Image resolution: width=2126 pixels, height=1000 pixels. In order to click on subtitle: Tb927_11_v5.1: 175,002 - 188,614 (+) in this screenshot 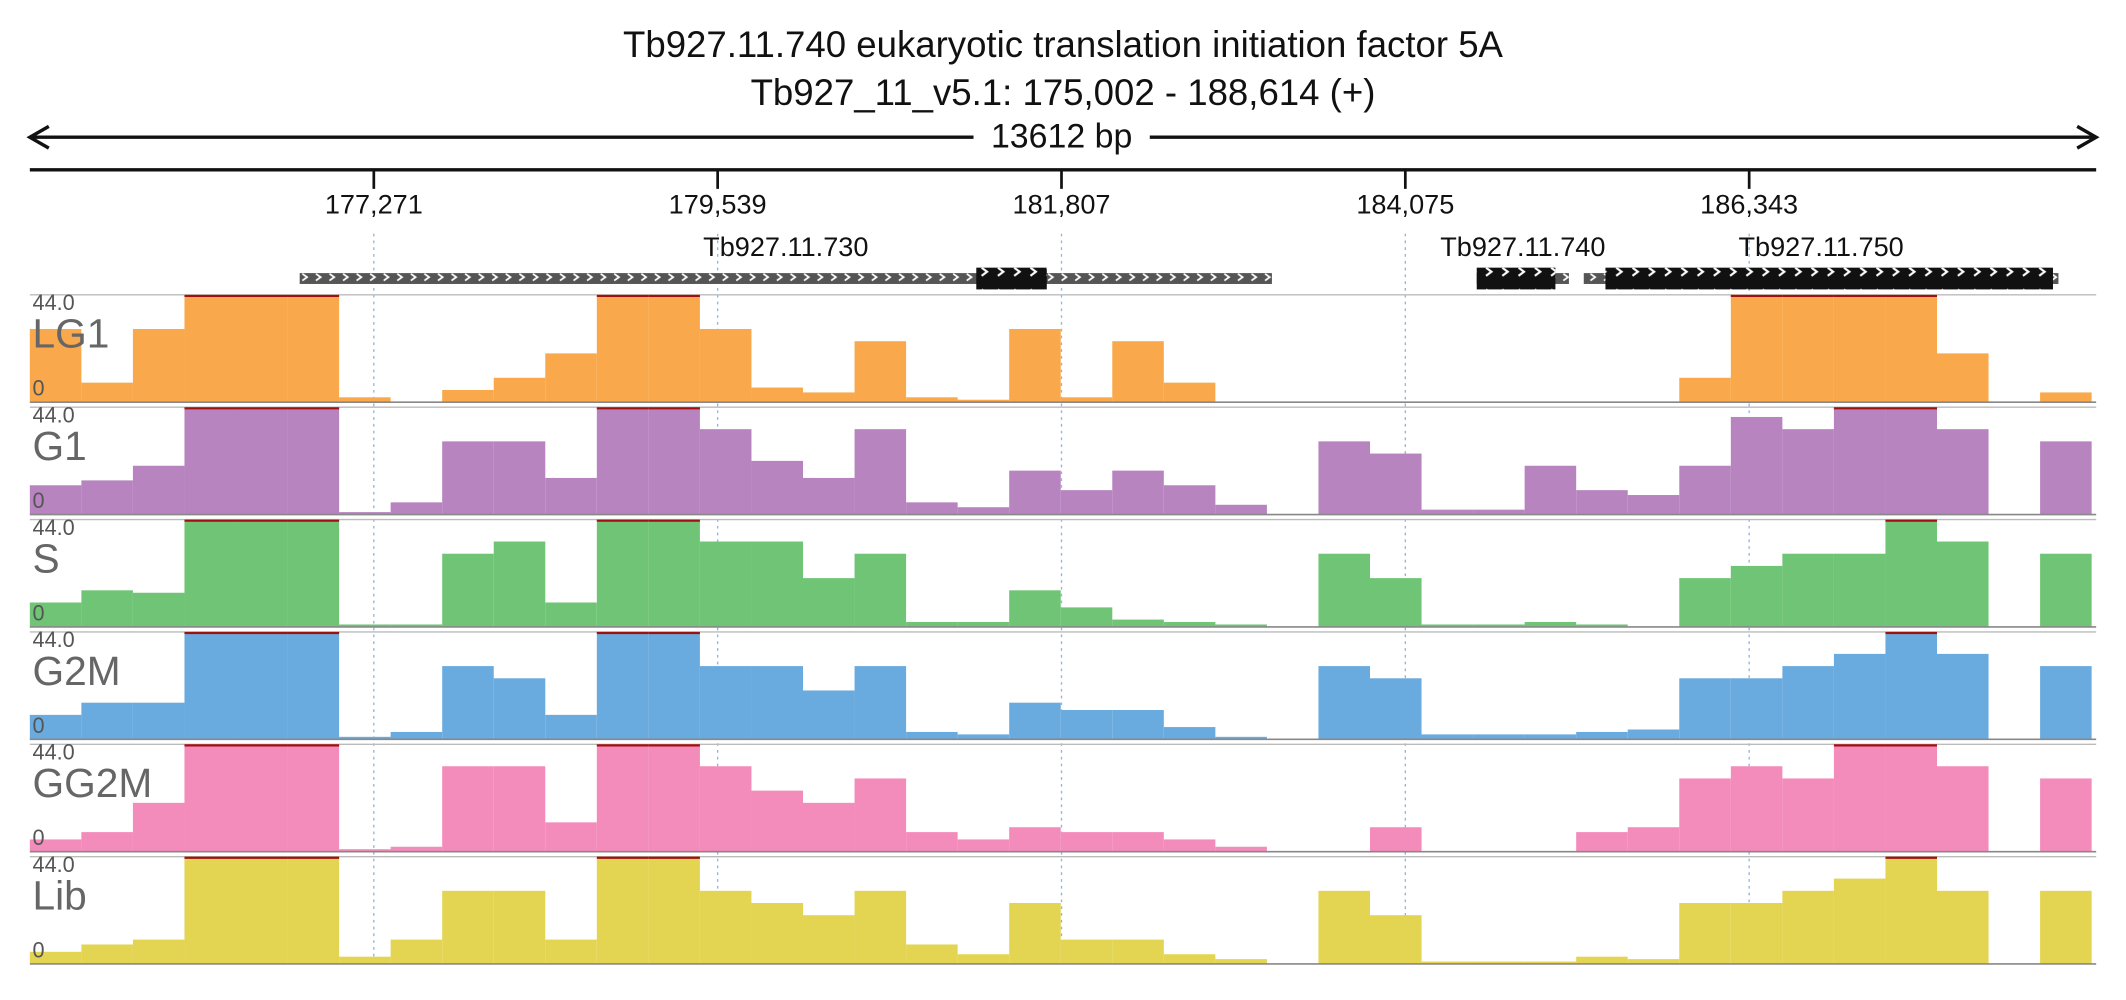, I will do `click(1063, 92)`.